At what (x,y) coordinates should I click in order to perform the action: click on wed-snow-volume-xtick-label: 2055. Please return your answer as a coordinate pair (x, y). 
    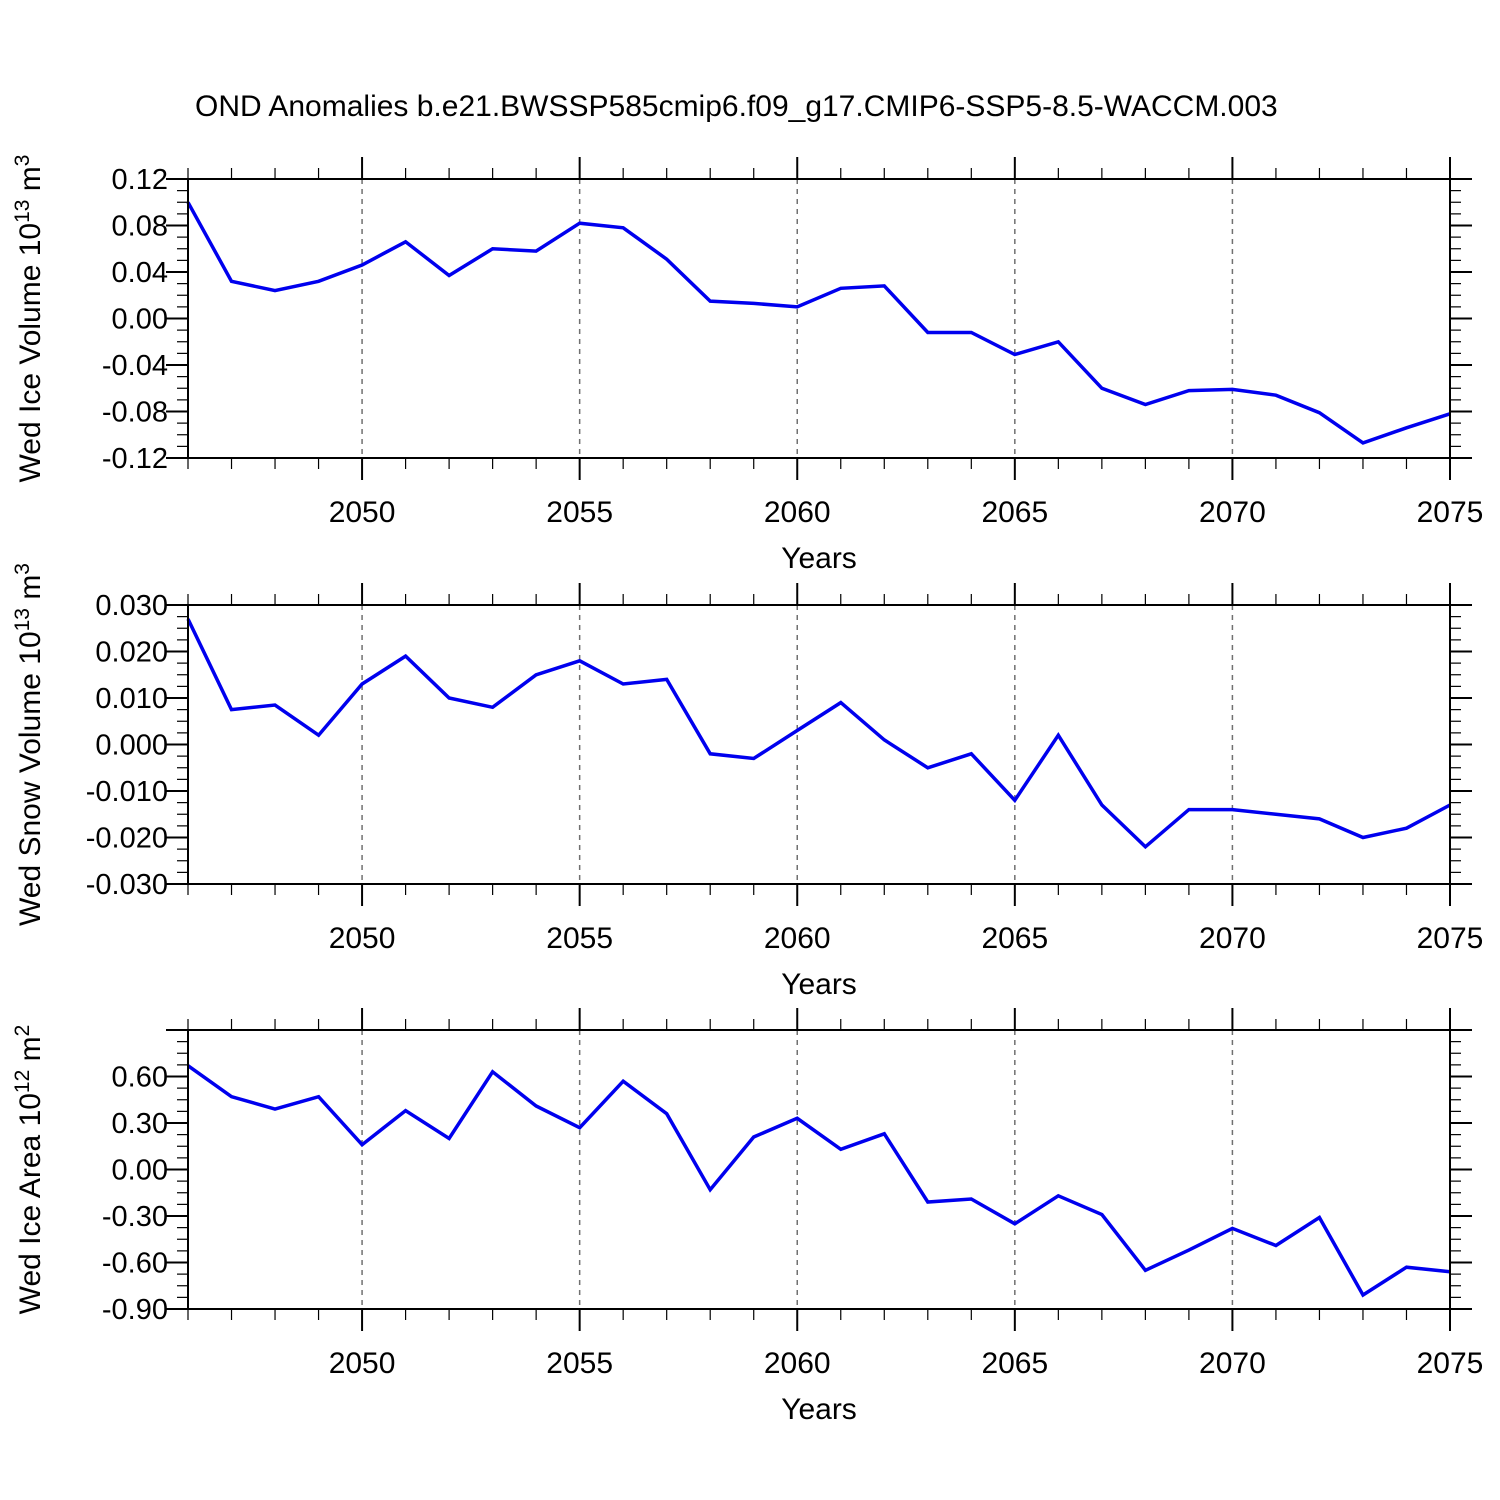
    Looking at the image, I should click on (579, 938).